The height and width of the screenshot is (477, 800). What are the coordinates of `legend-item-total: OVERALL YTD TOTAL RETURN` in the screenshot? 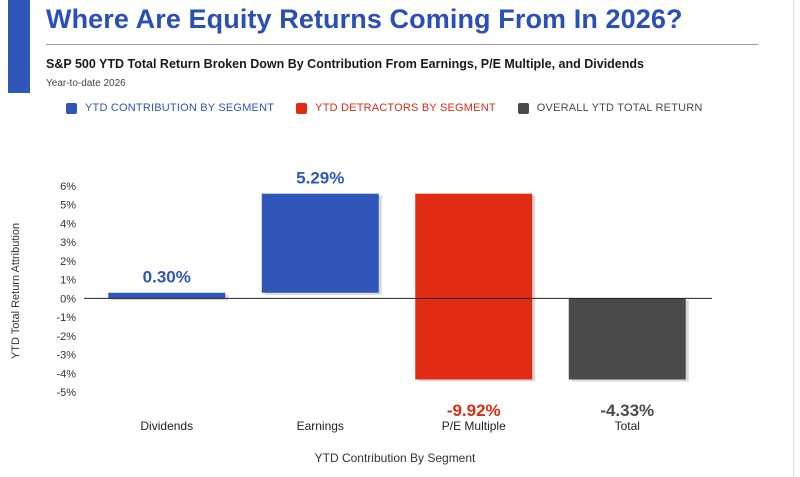 It's located at (610, 108).